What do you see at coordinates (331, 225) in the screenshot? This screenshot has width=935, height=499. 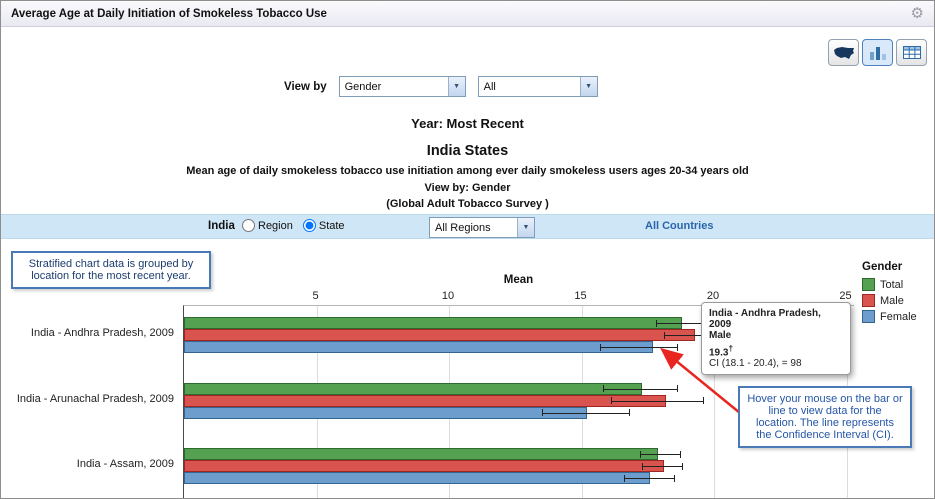 I see `state-radio-label: State` at bounding box center [331, 225].